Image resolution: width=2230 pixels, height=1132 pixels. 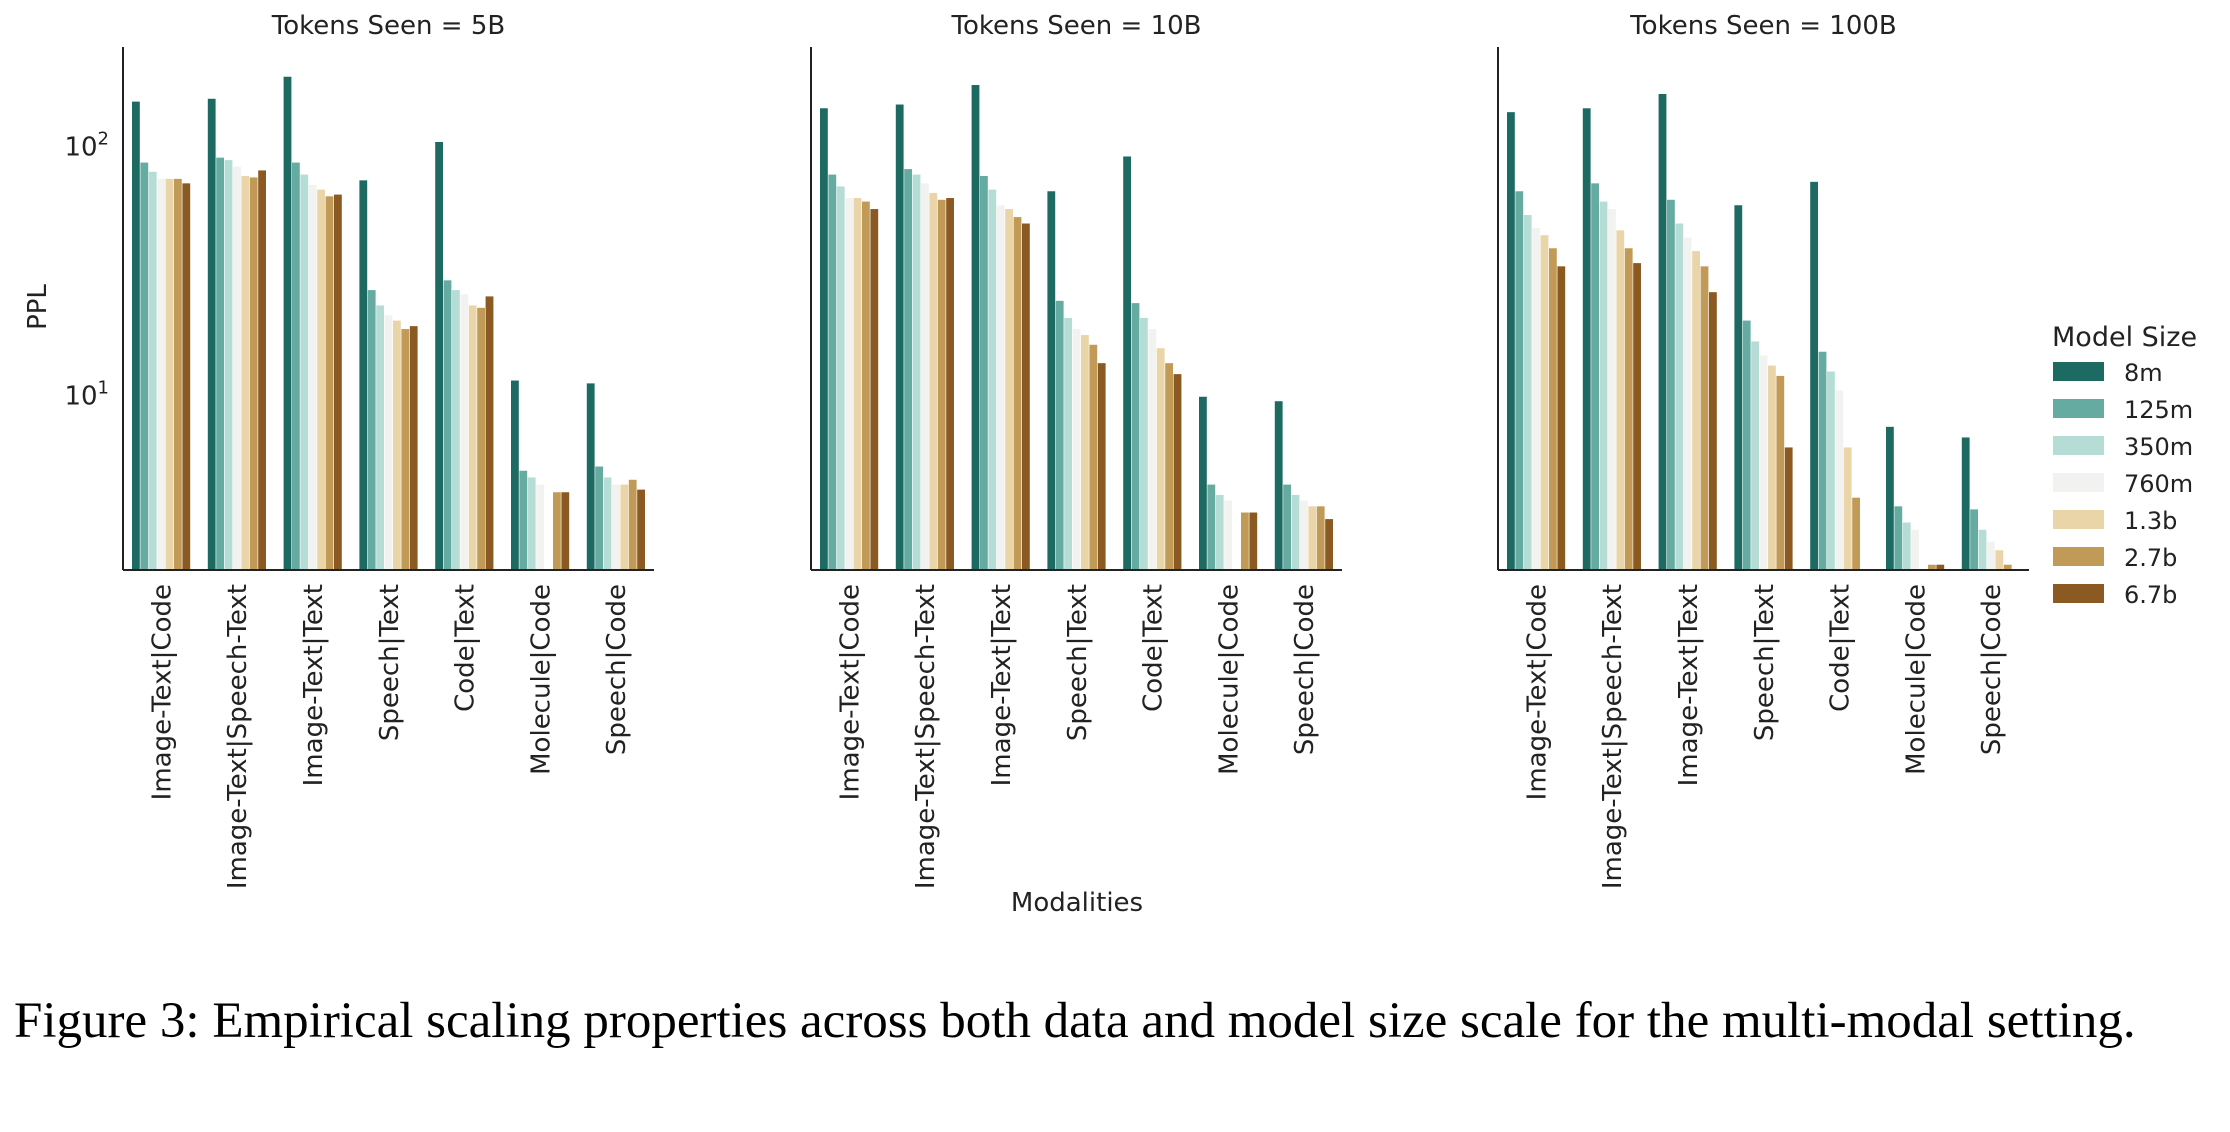 What do you see at coordinates (2158, 410) in the screenshot?
I see `legend-label: 125m` at bounding box center [2158, 410].